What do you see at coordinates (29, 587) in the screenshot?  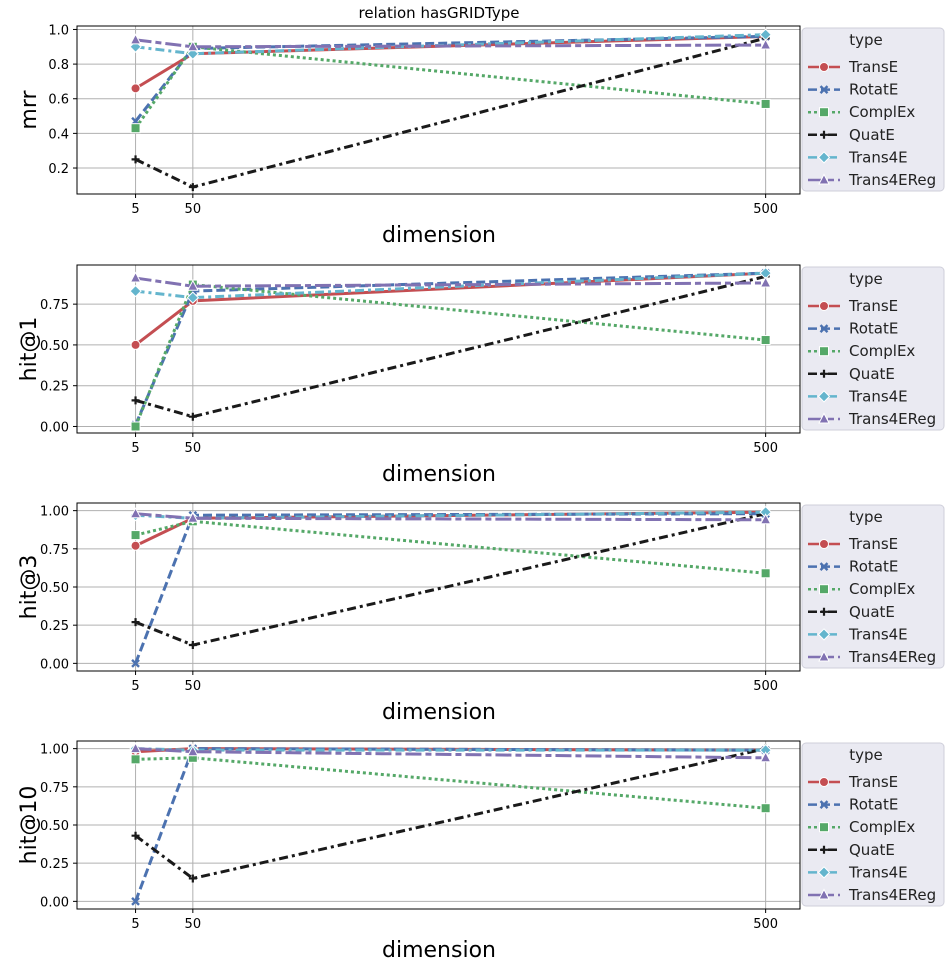 I see `y-axis-label: hit@3` at bounding box center [29, 587].